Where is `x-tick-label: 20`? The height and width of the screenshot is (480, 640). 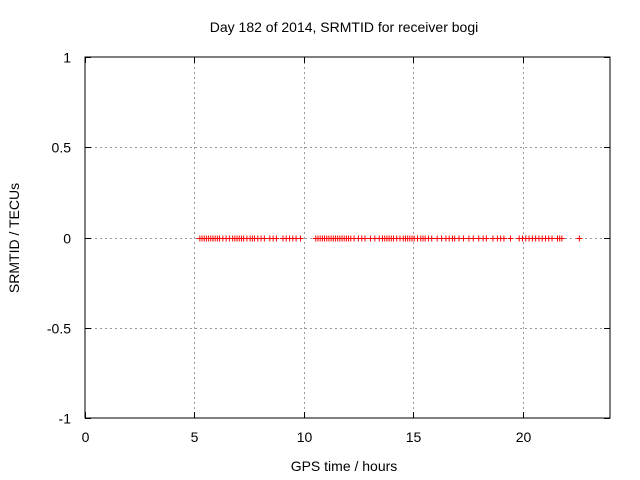
x-tick-label: 20 is located at coordinates (524, 437).